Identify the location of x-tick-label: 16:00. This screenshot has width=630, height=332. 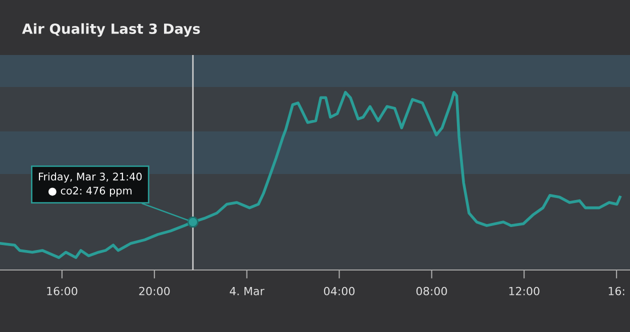
(62, 291).